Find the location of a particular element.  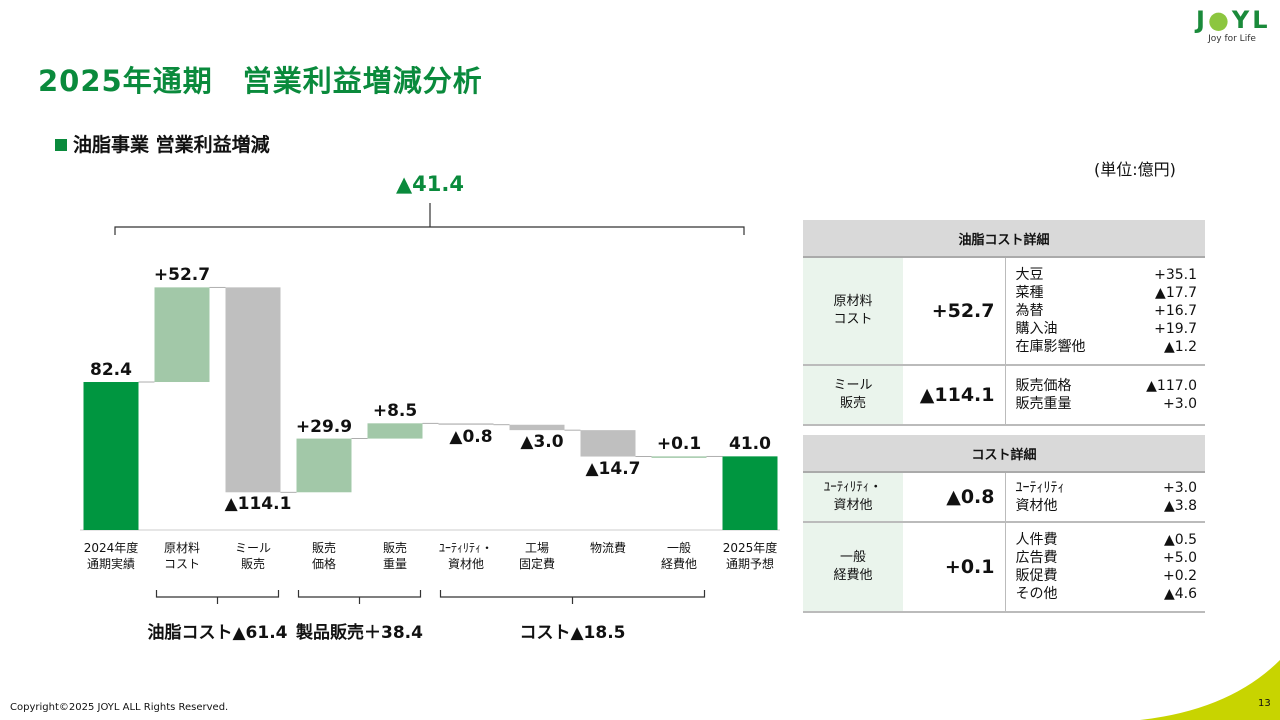

detail-item: 菜種 ▲17.7 is located at coordinates (1107, 293).